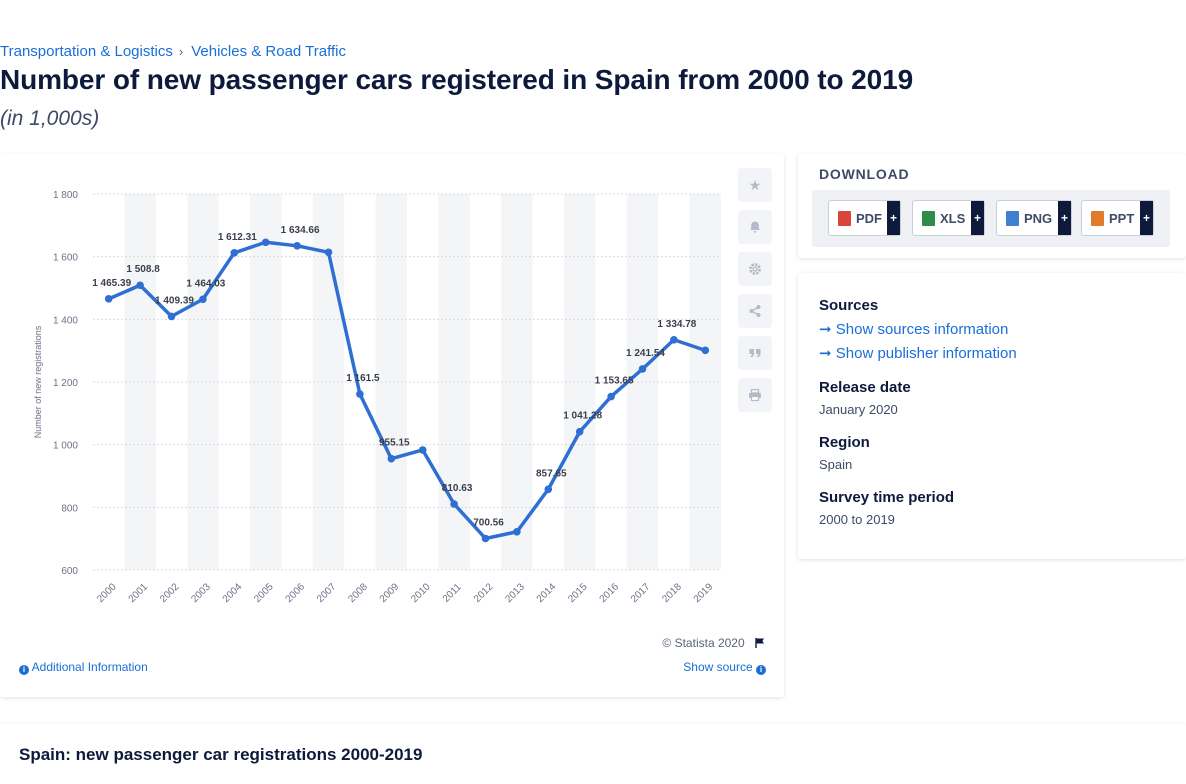  I want to click on y-tick-label: 600, so click(69, 571).